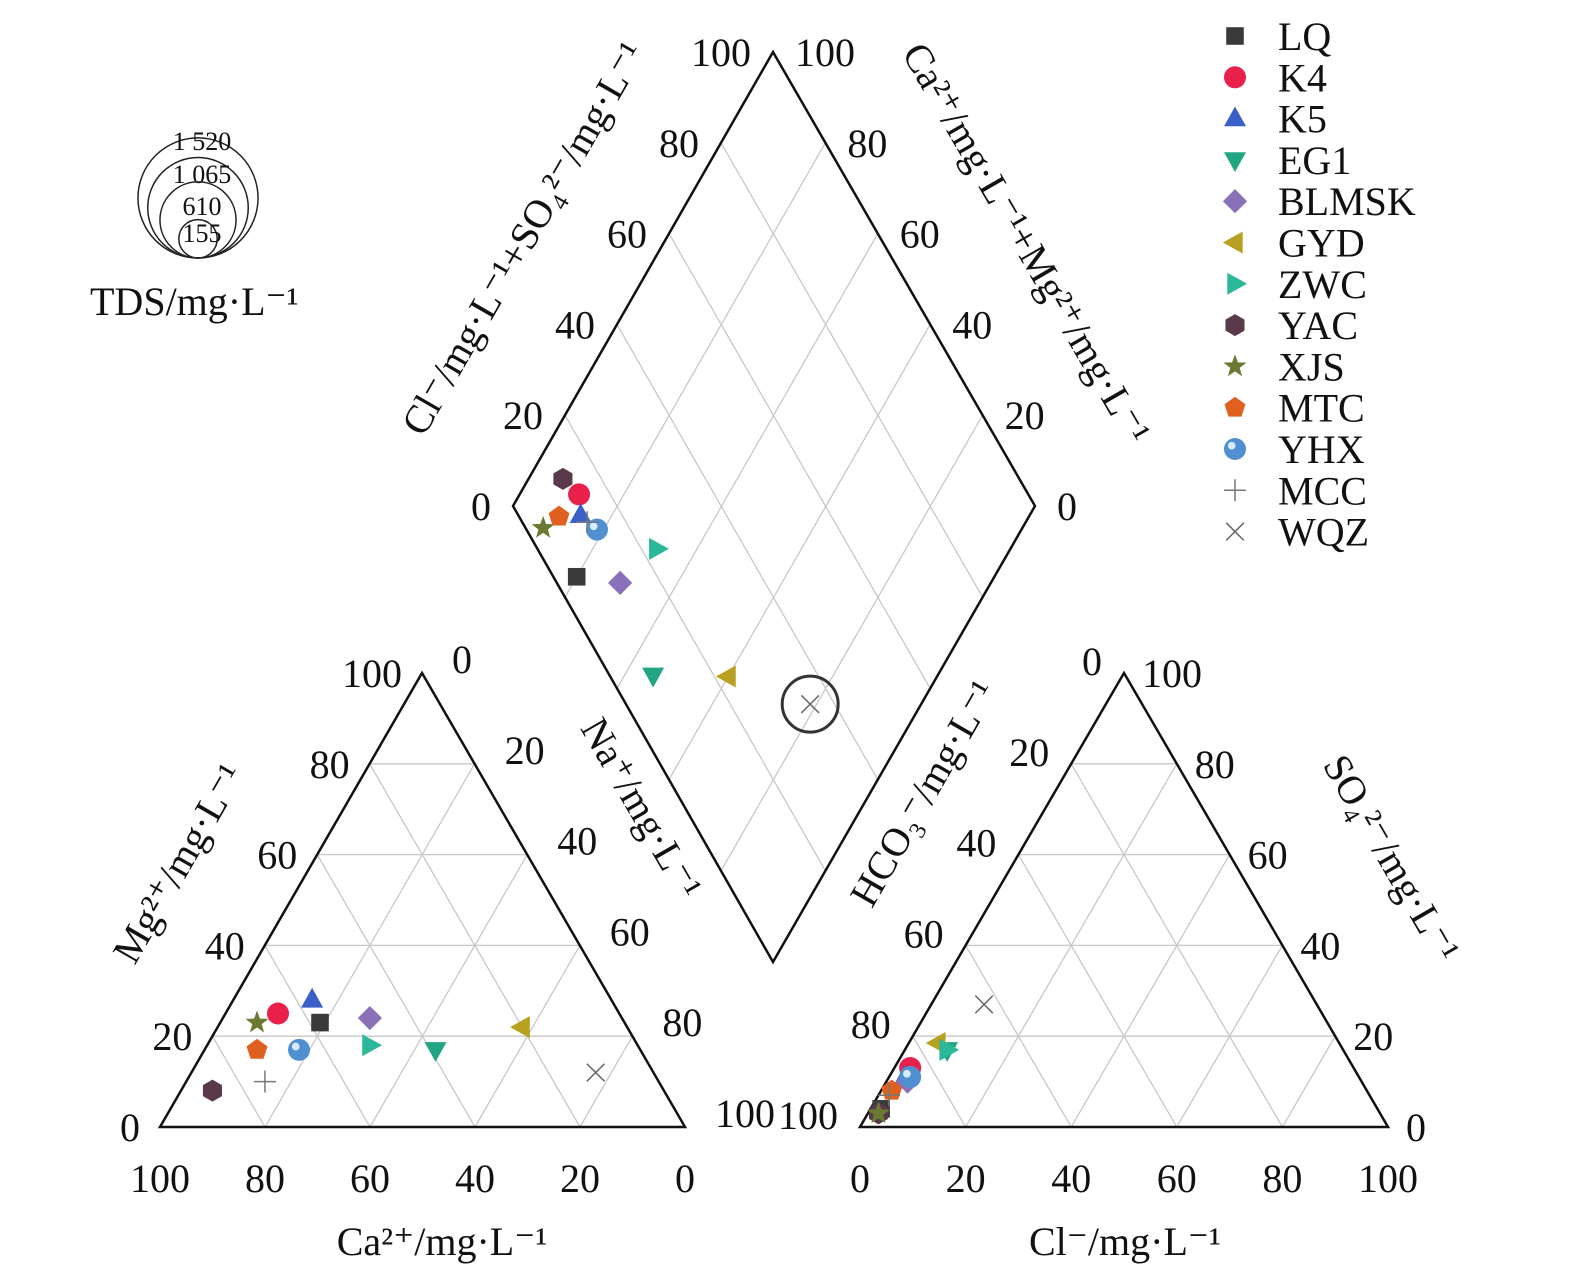 The width and height of the screenshot is (1575, 1276). What do you see at coordinates (825, 52) in the screenshot?
I see `tick-label-diamond-camg: 100` at bounding box center [825, 52].